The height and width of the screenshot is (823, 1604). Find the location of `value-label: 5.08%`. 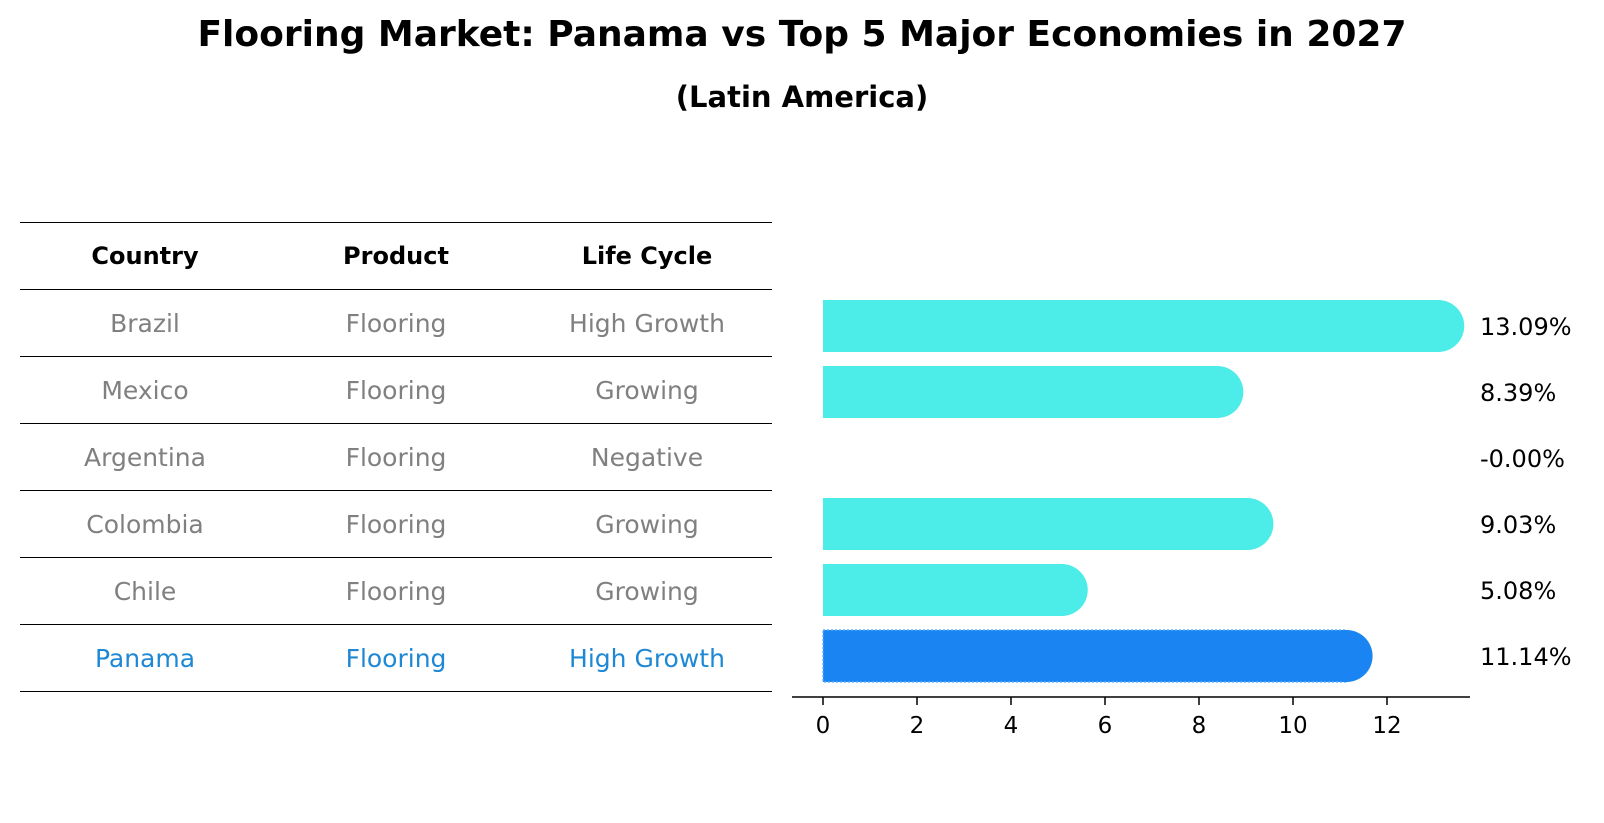

value-label: 5.08% is located at coordinates (1518, 591).